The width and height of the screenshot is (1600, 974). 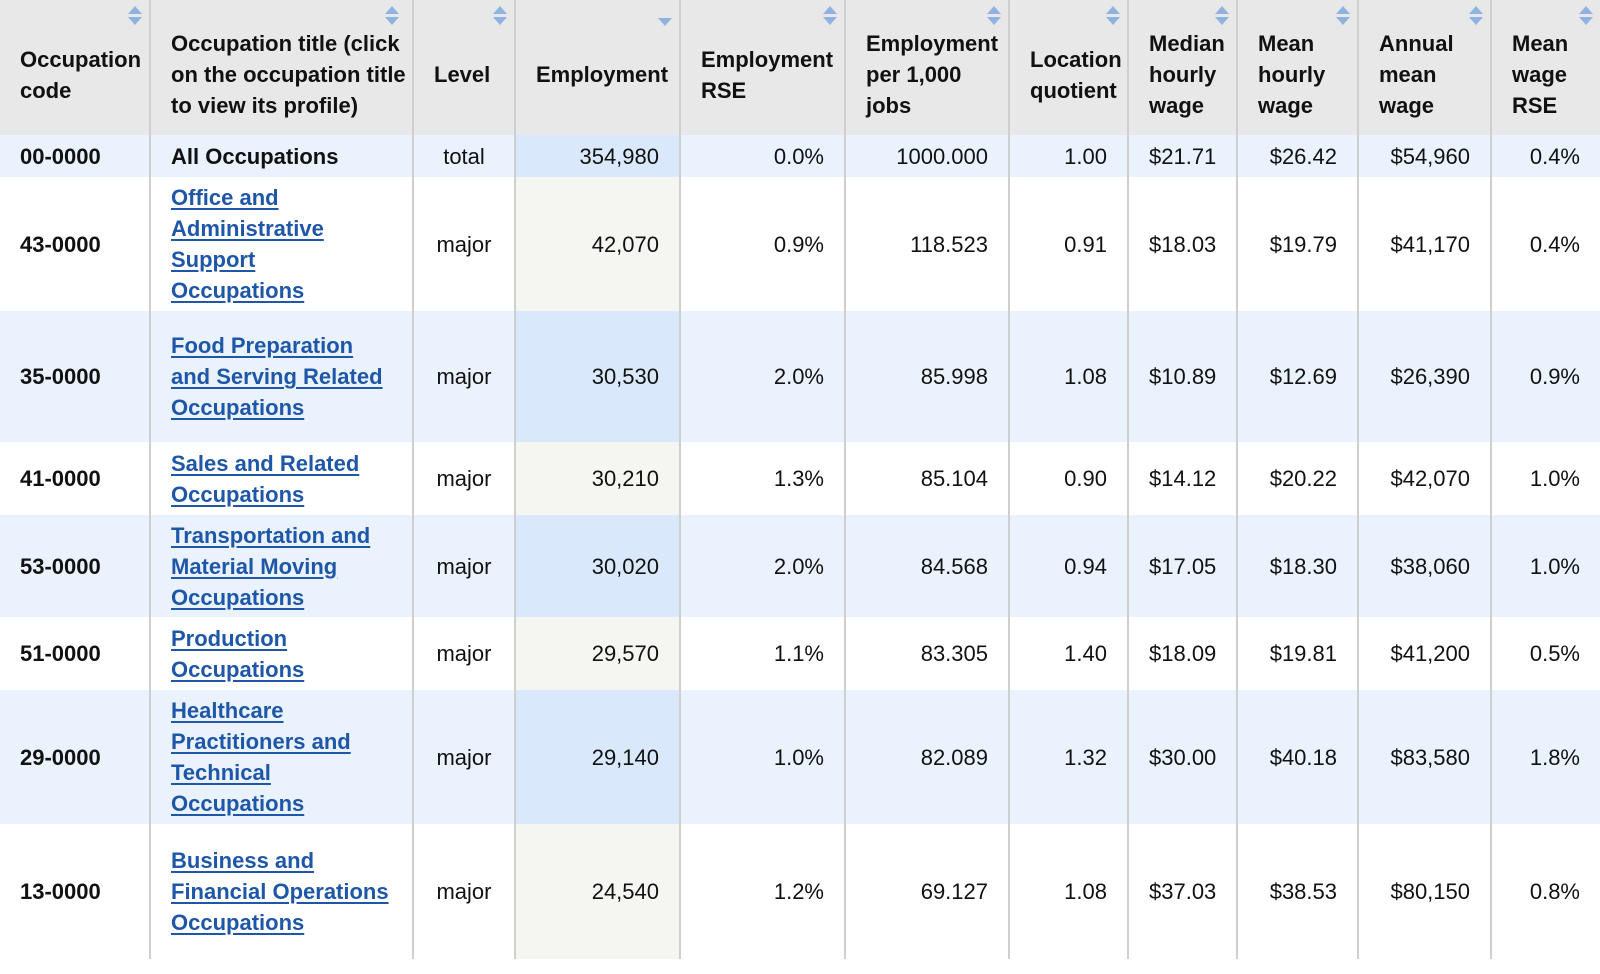 What do you see at coordinates (75, 478) in the screenshot?
I see `occupation-code-cell: 41-0000` at bounding box center [75, 478].